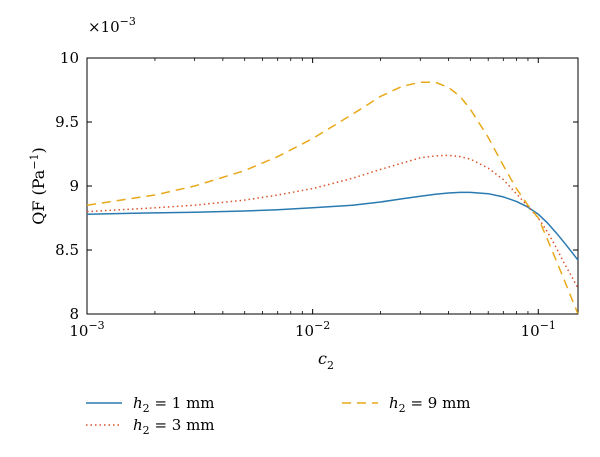 The height and width of the screenshot is (457, 600). Describe the element at coordinates (312, 329) in the screenshot. I see `x-tick-label: 10⁻²` at that location.